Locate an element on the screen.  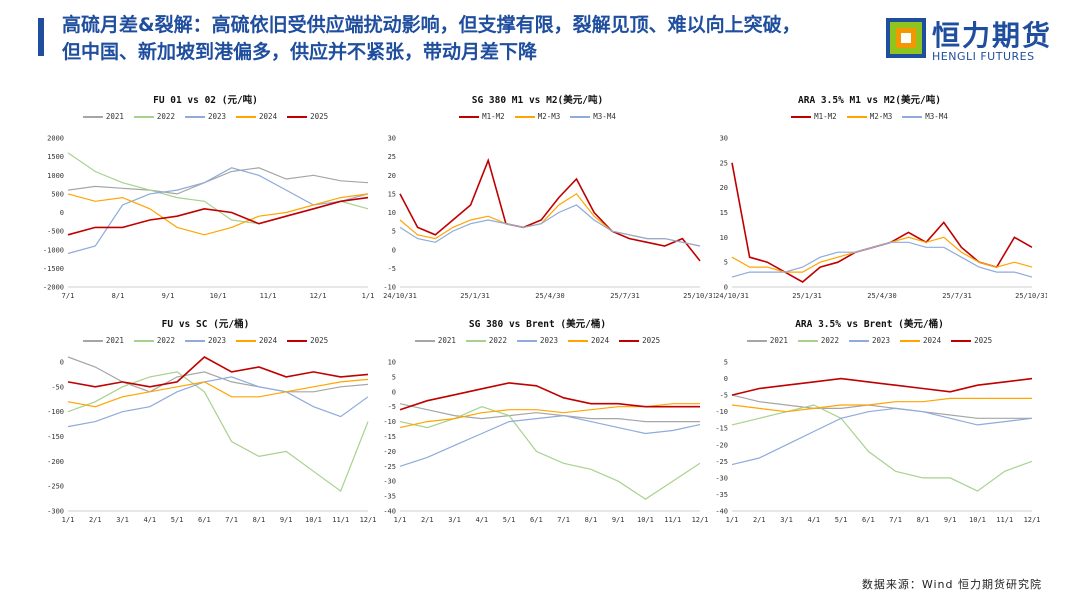
series-line-M1-M2 is located at coordinates (550, 209).